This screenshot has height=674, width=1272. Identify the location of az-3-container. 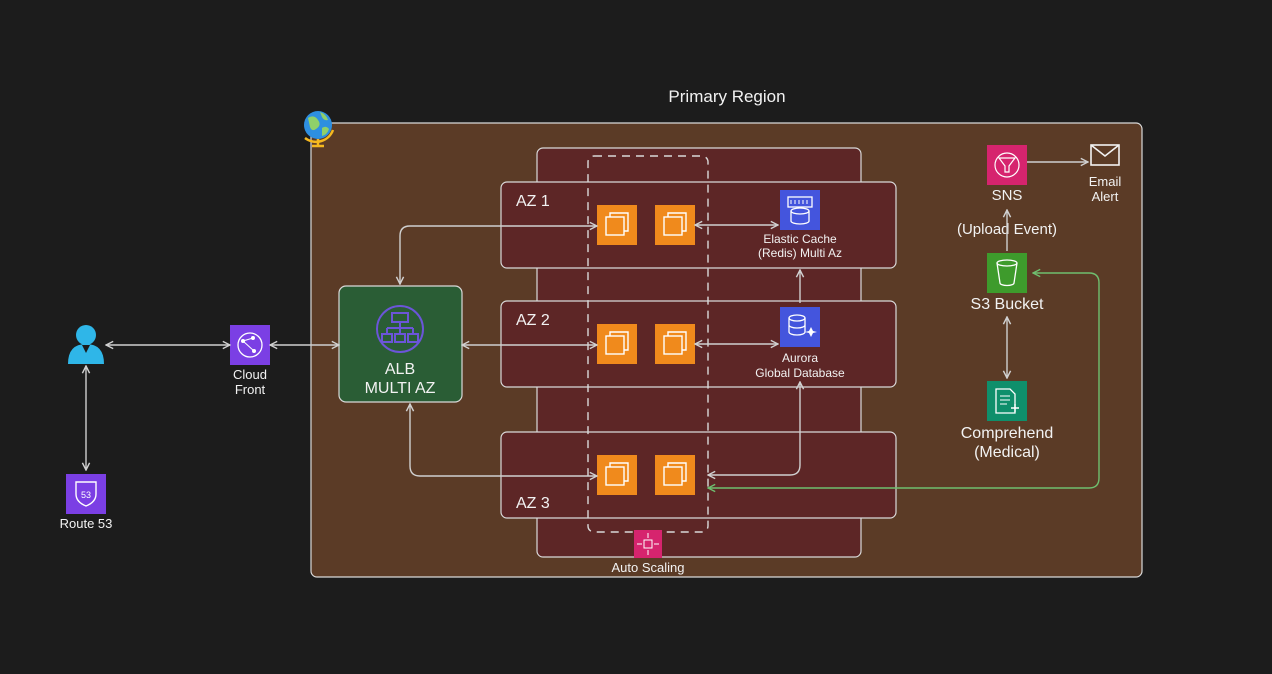
(698, 475).